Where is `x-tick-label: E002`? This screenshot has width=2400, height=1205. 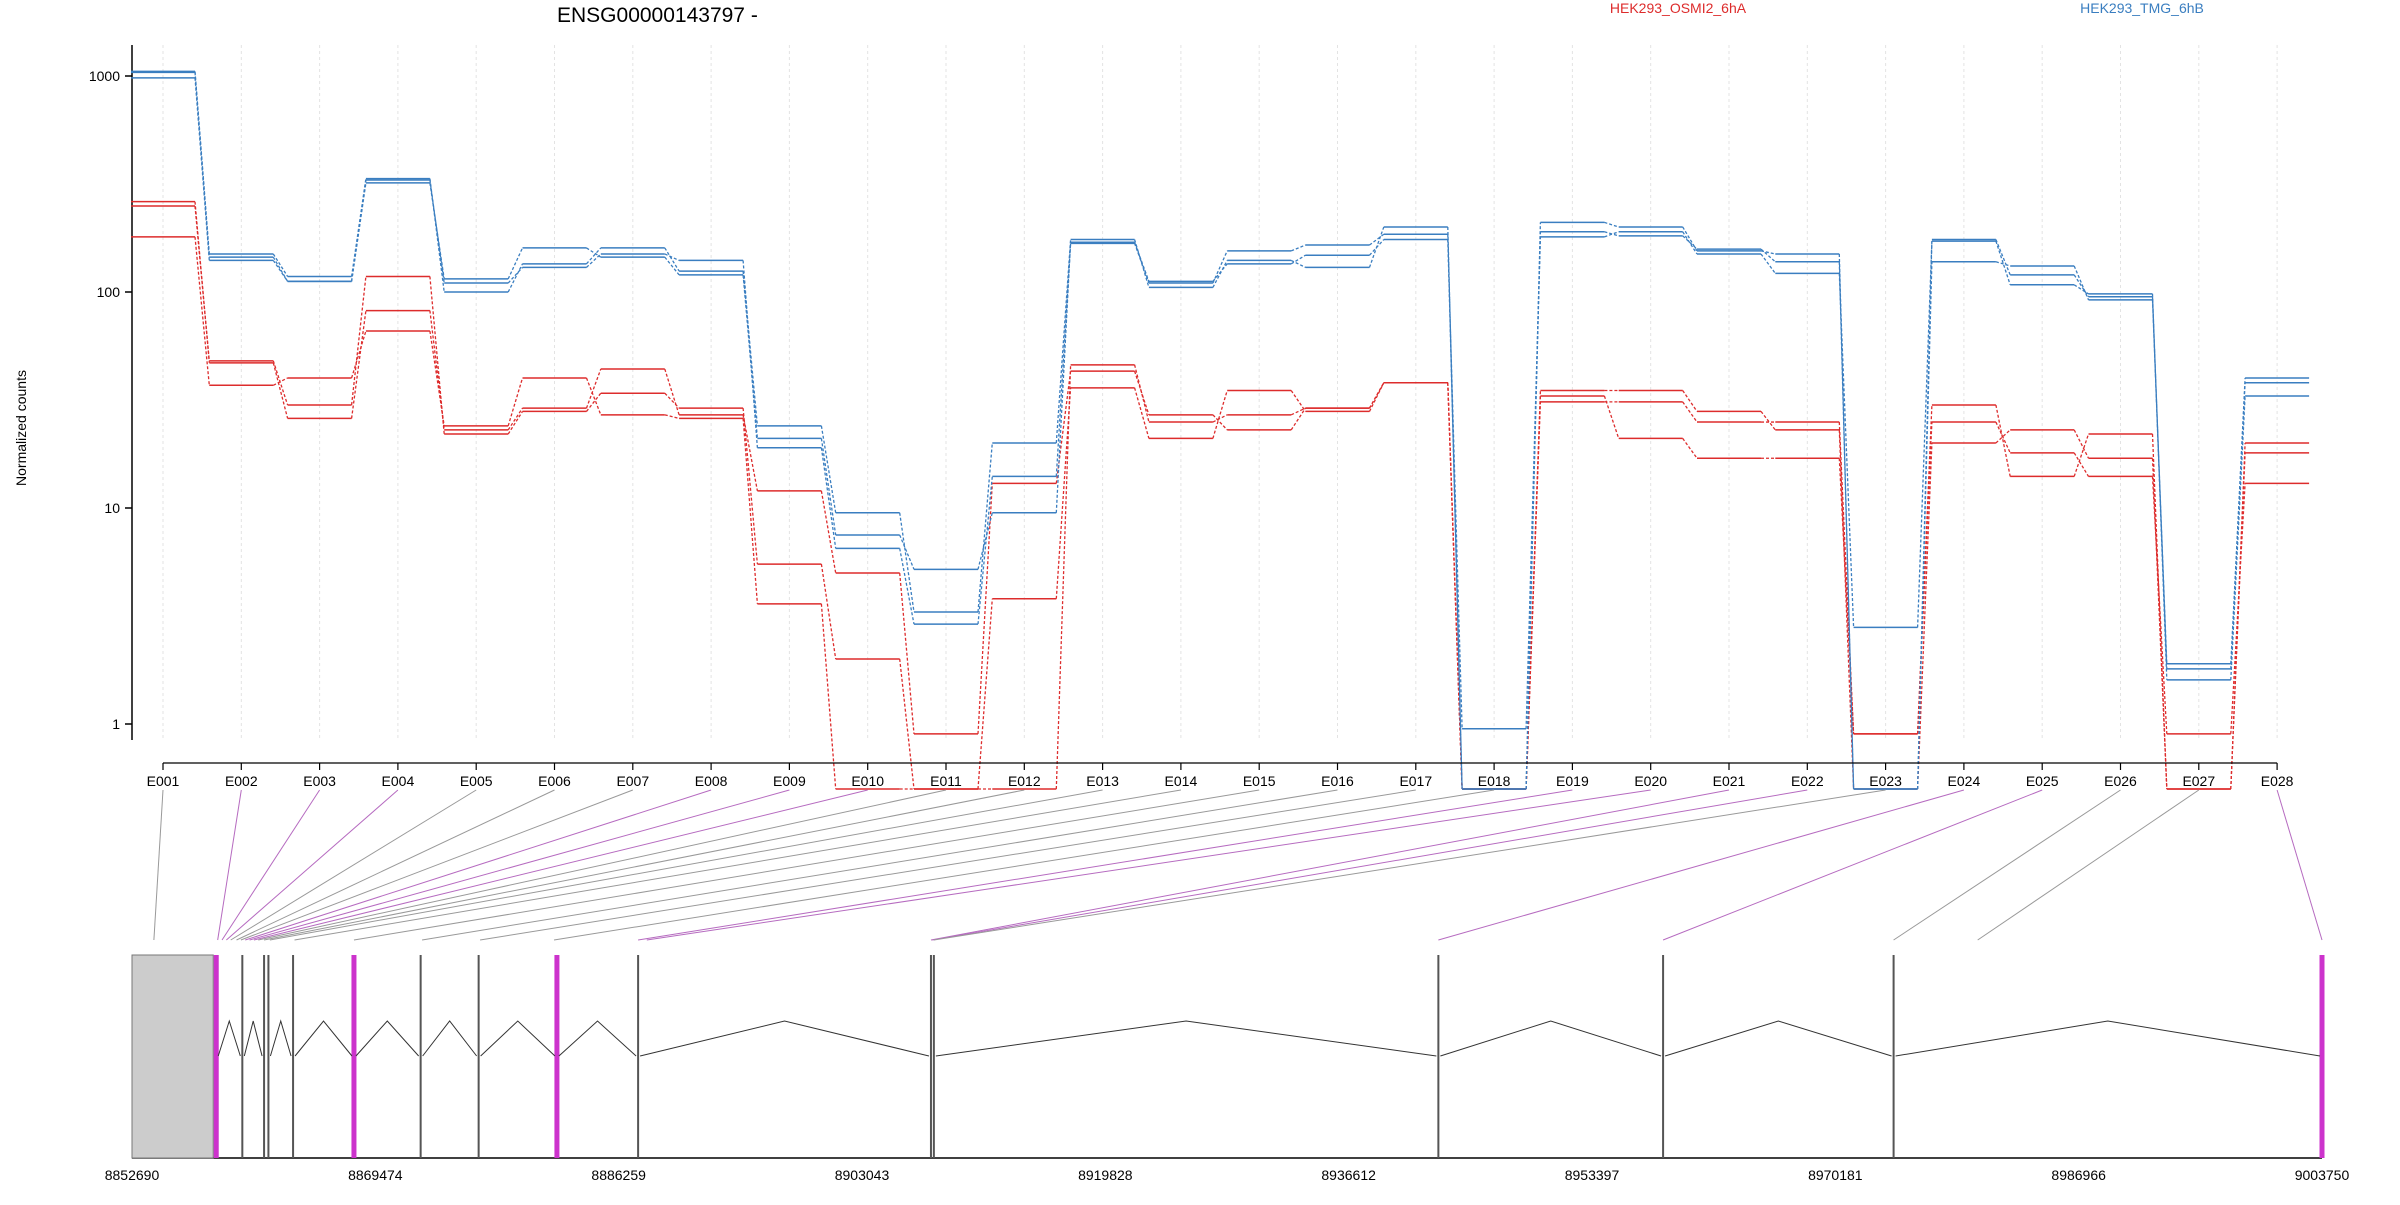
x-tick-label: E002 is located at coordinates (241, 781).